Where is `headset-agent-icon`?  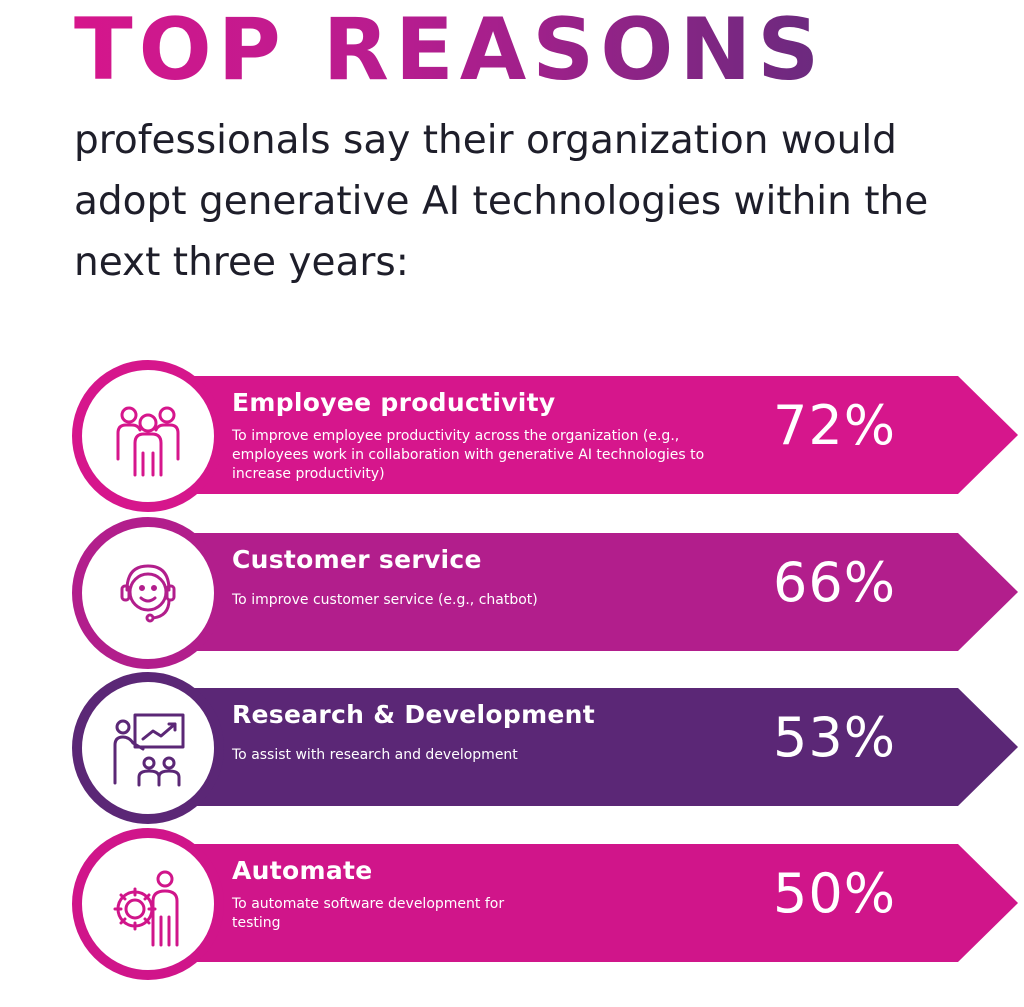
headset-agent-icon is located at coordinates (148, 593).